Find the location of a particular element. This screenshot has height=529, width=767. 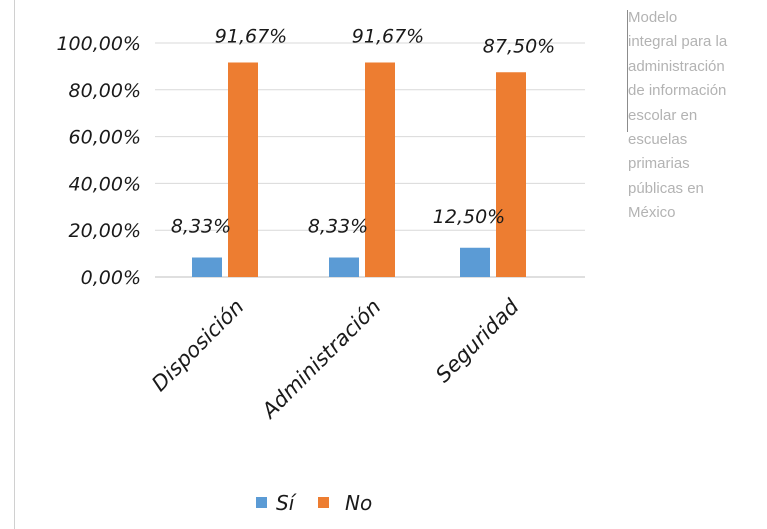

data-label: 87,50% is located at coordinates (519, 46).